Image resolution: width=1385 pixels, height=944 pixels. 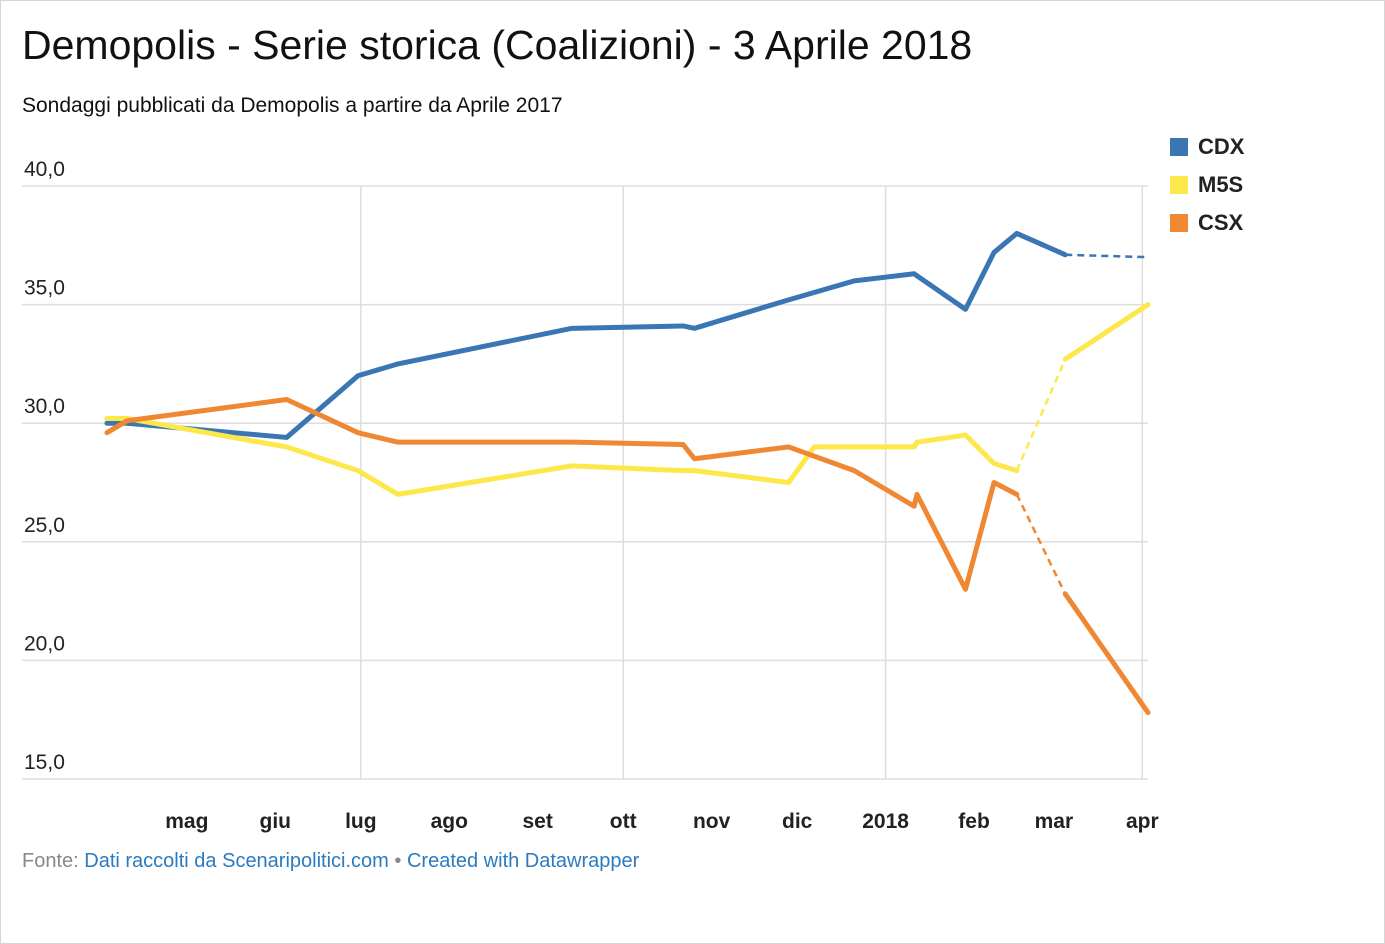 I want to click on footer-source-prefix: Fonte:, so click(x=50, y=861).